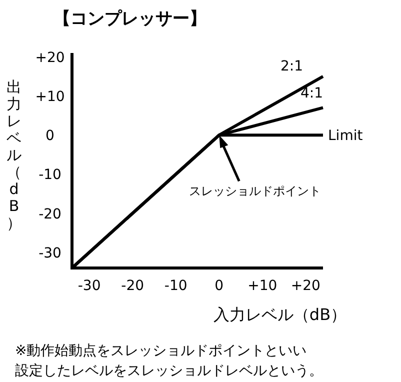 The width and height of the screenshot is (401, 382). What do you see at coordinates (14, 155) in the screenshot?
I see `text: 出力レベル（dB）` at bounding box center [14, 155].